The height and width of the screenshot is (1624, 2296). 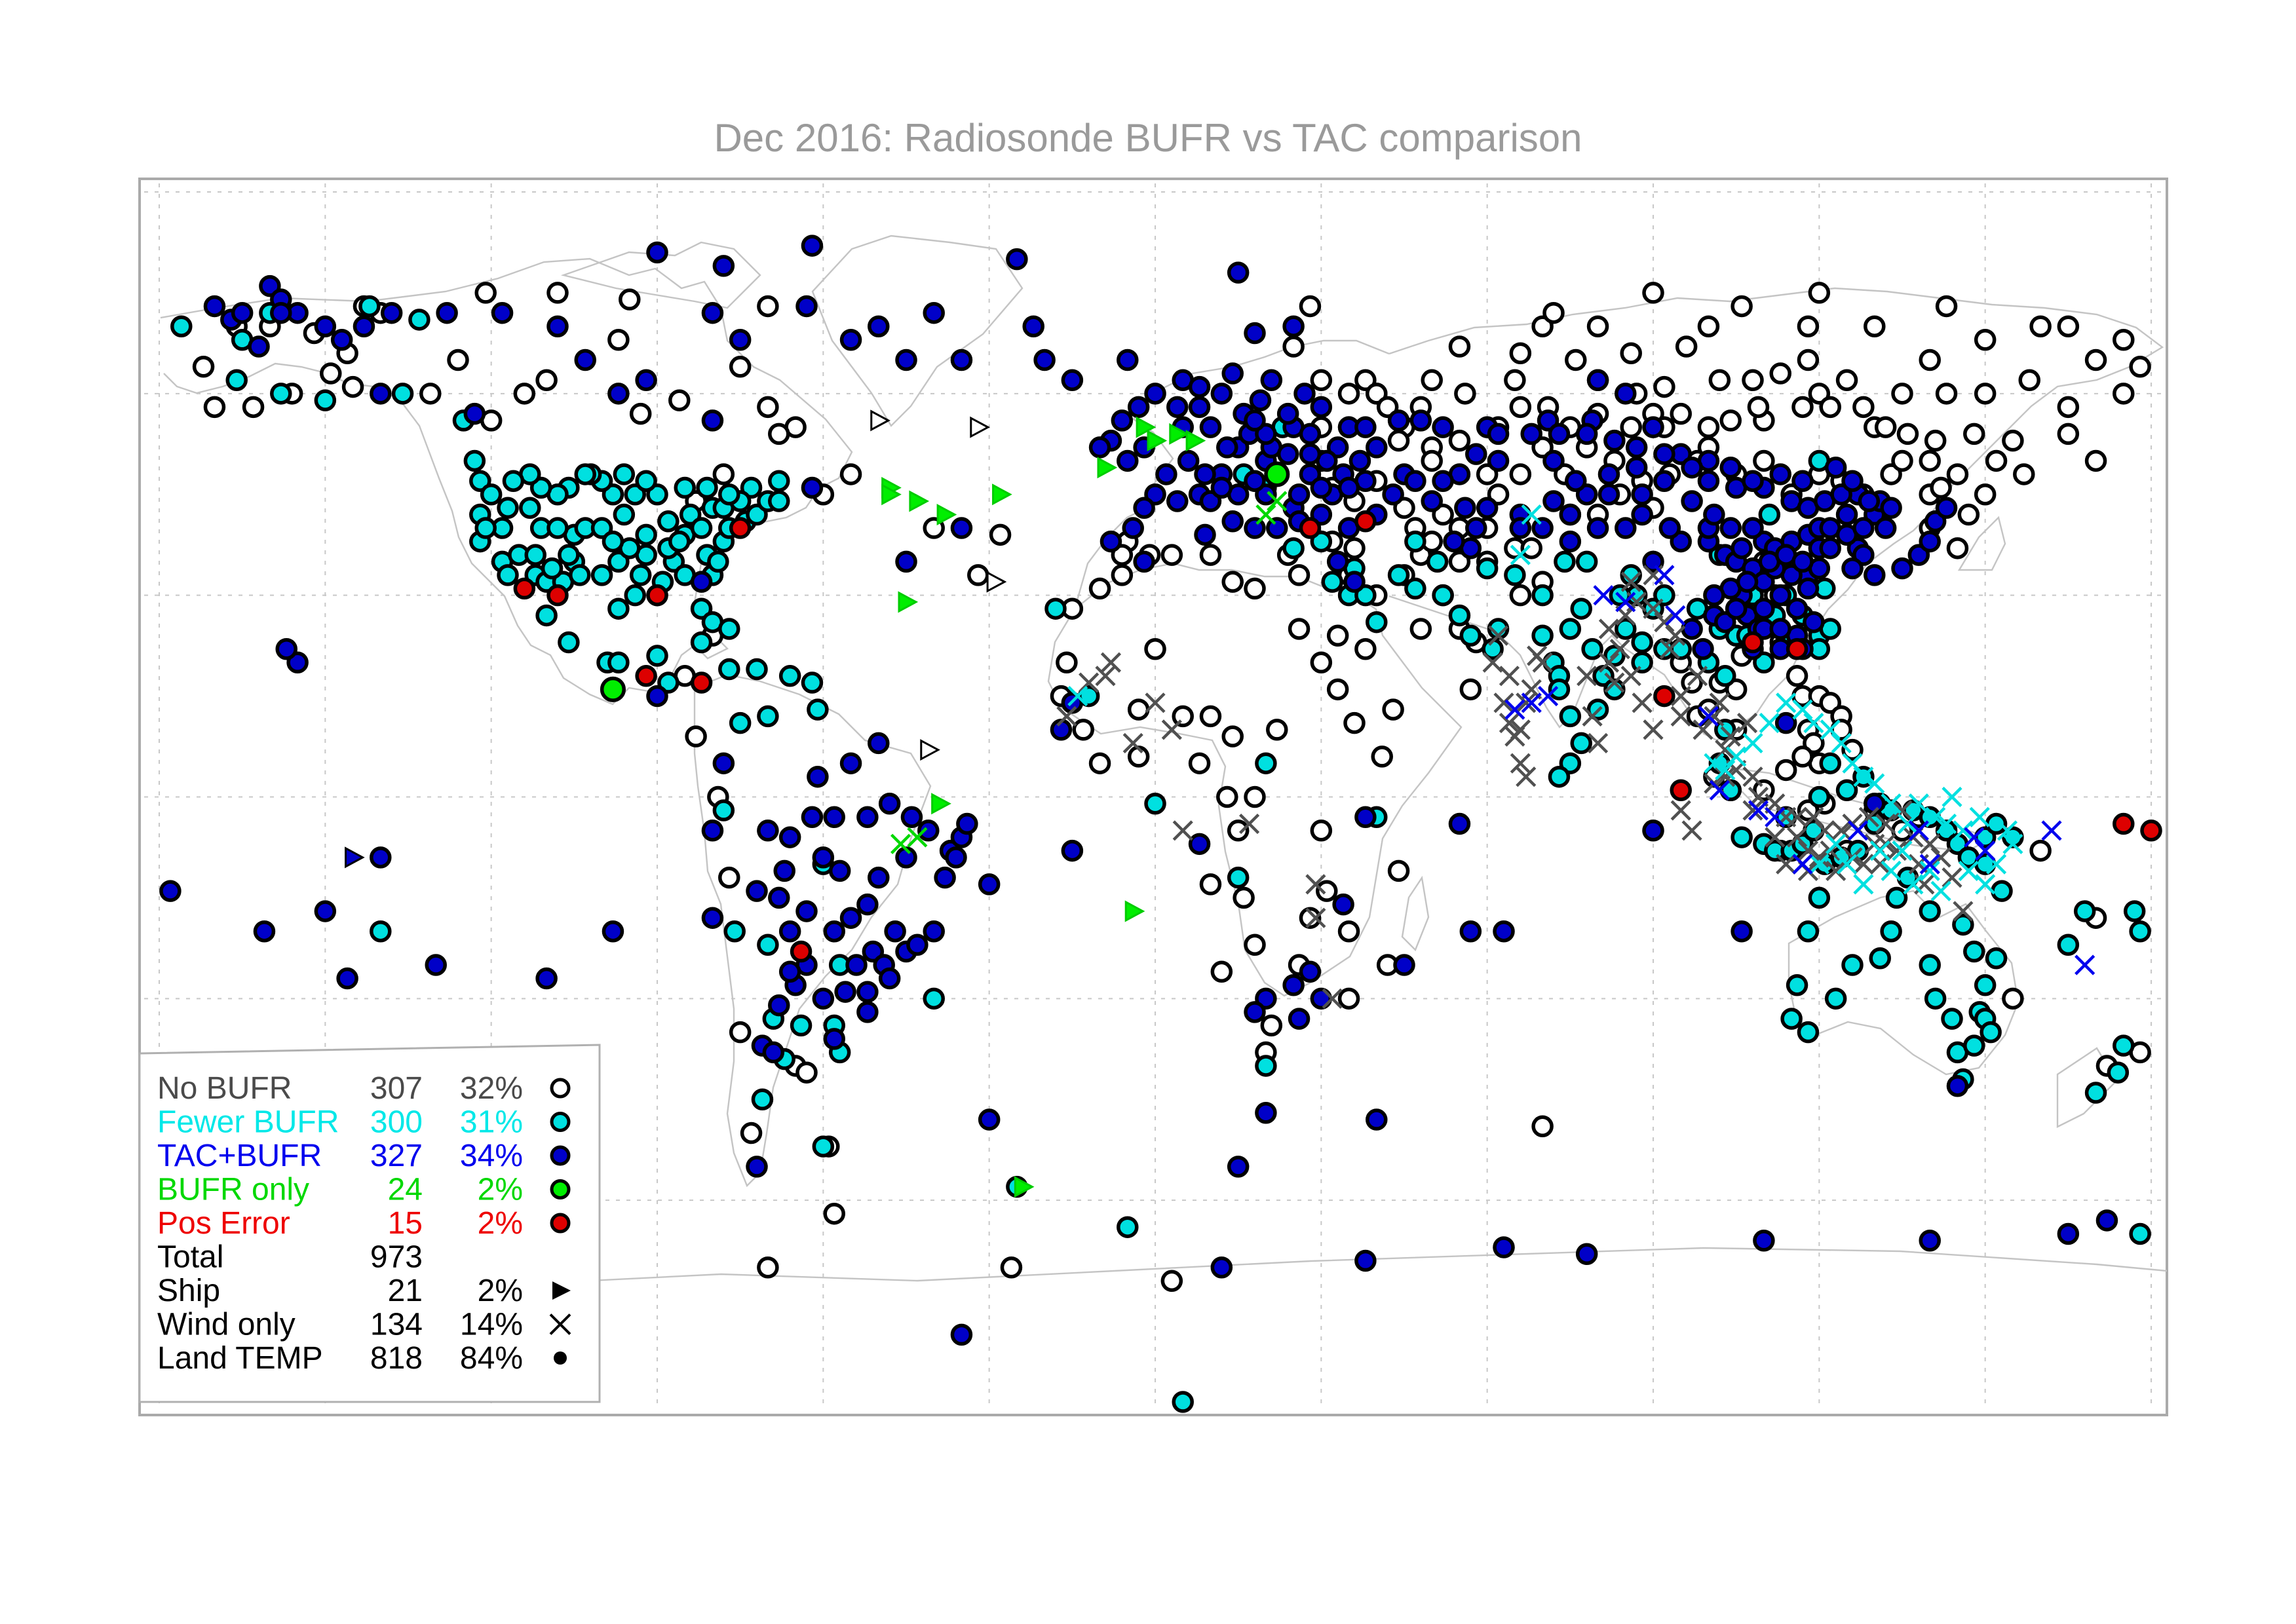 What do you see at coordinates (233, 1190) in the screenshot?
I see `legend-label: BUFR only` at bounding box center [233, 1190].